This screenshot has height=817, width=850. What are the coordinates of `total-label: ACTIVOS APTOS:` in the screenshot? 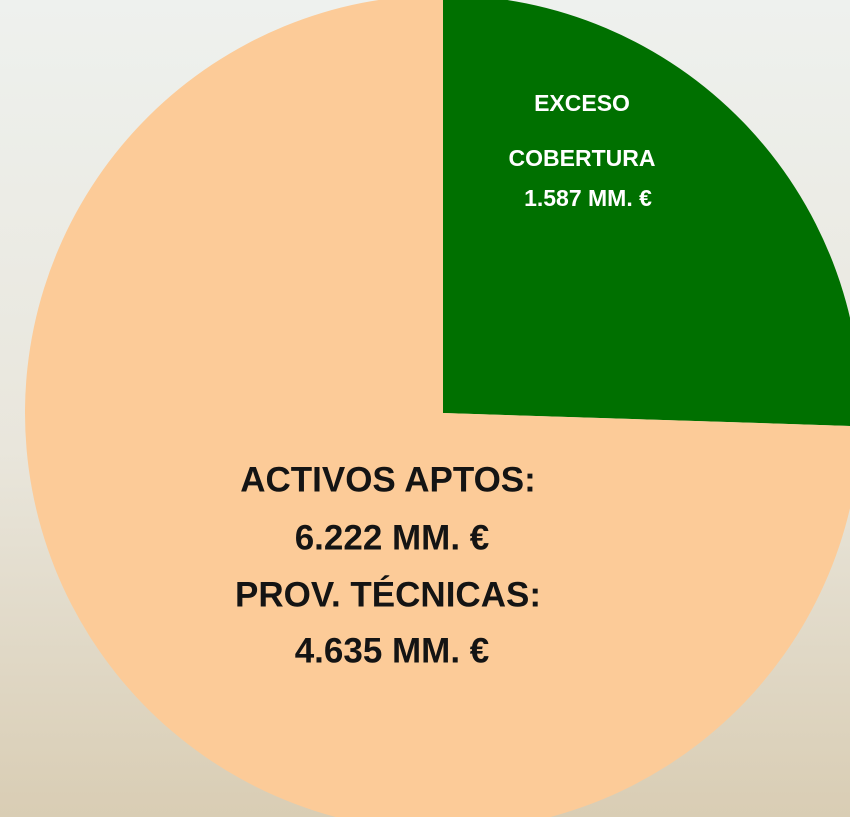 It's located at (388, 479).